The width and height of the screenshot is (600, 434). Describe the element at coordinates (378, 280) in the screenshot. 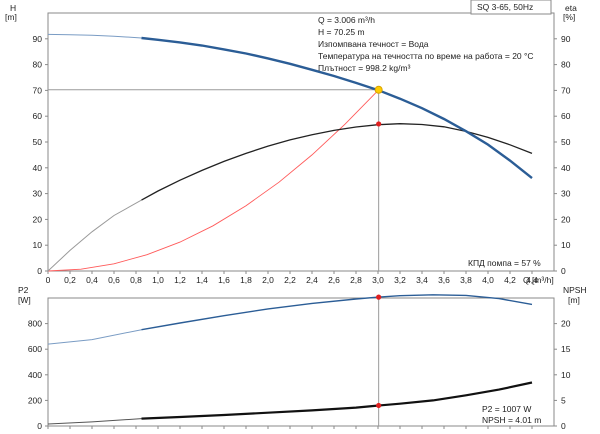

I see `x-tick-label: 3,0` at that location.